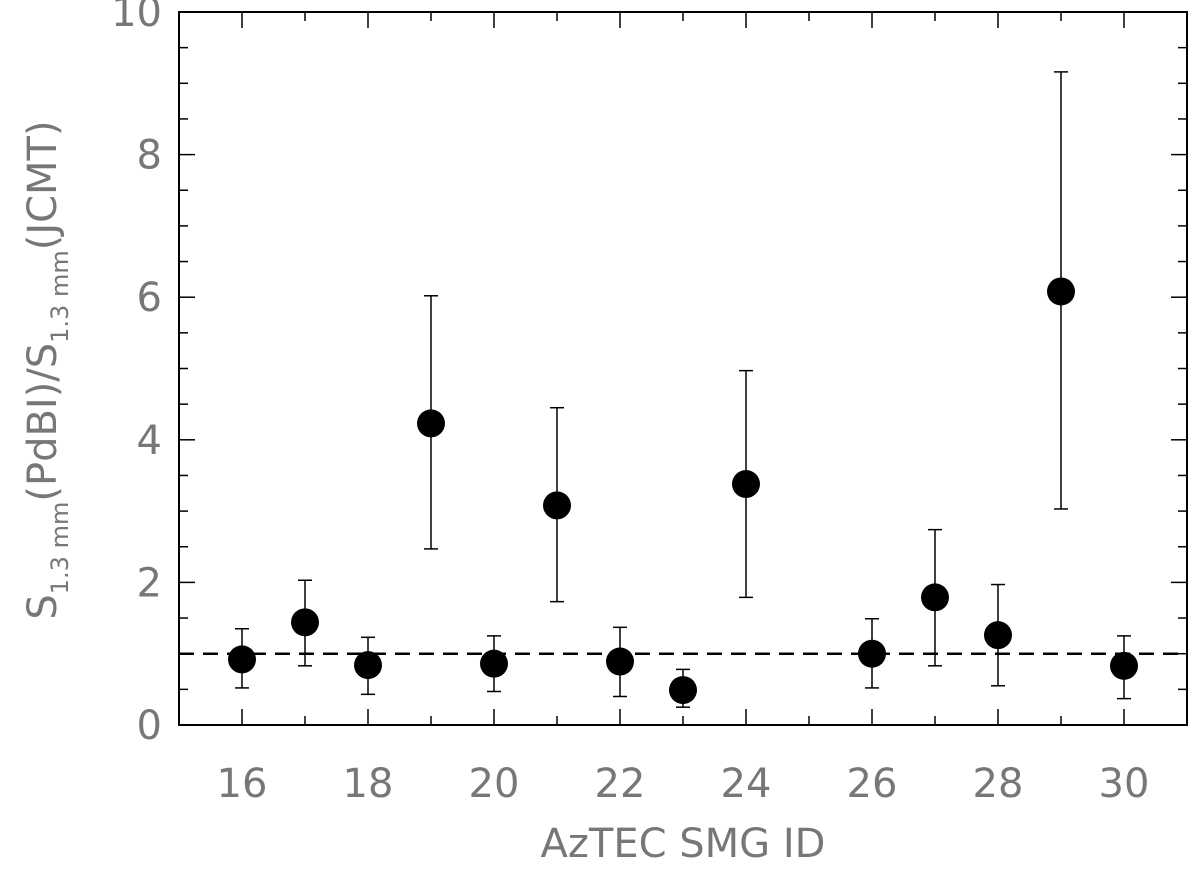 This screenshot has height=874, width=1200. I want to click on x-tick-label: 18, so click(368, 784).